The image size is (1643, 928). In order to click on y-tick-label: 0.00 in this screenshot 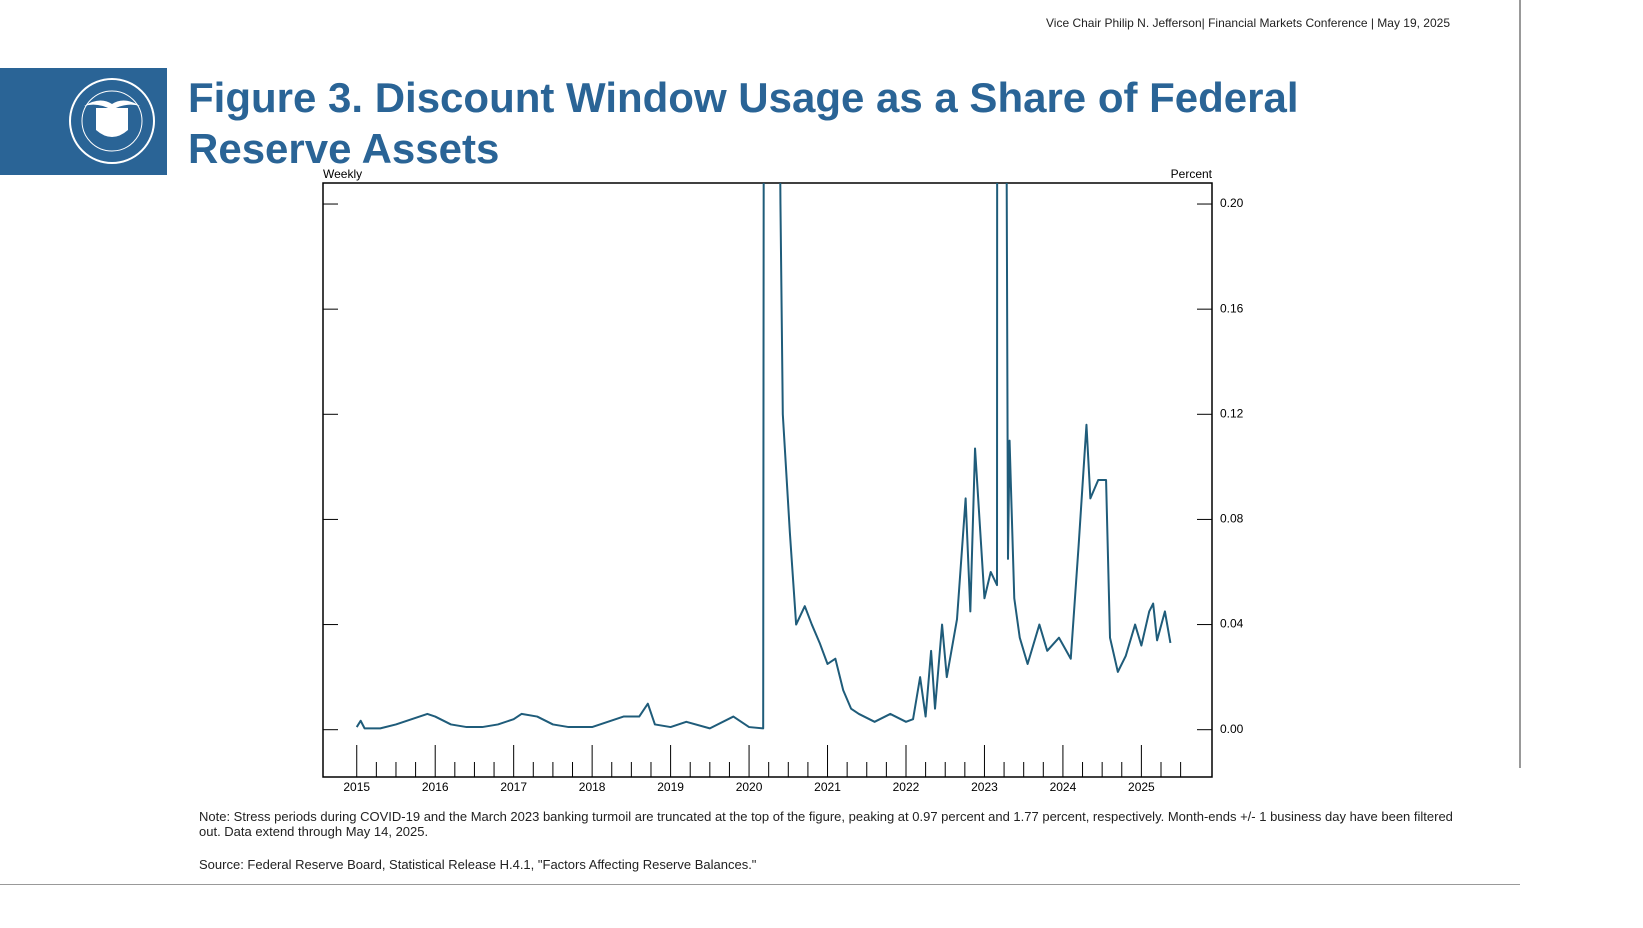, I will do `click(1232, 729)`.